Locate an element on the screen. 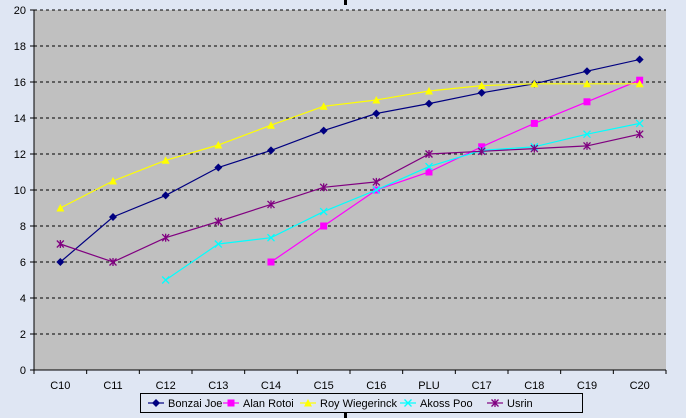 The width and height of the screenshot is (686, 418). x-tick-label: C13 is located at coordinates (218, 386).